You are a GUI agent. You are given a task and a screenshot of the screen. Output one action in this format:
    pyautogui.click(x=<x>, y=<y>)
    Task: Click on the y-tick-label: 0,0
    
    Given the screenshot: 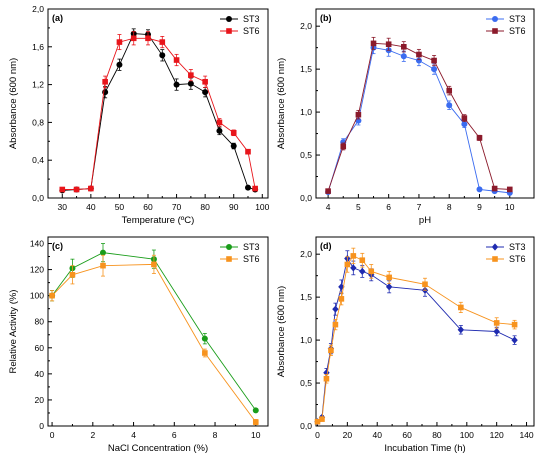 What is the action you would take?
    pyautogui.click(x=306, y=426)
    